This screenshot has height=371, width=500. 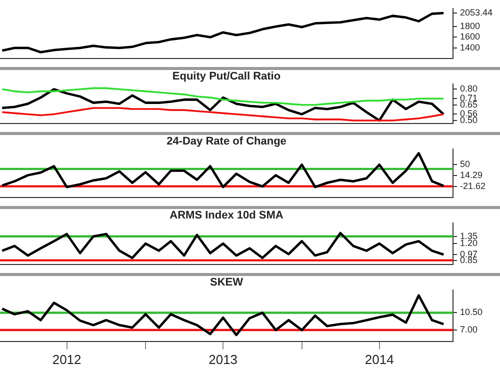 I want to click on chart-title: Equity Put/Call Ratio, so click(x=226, y=76).